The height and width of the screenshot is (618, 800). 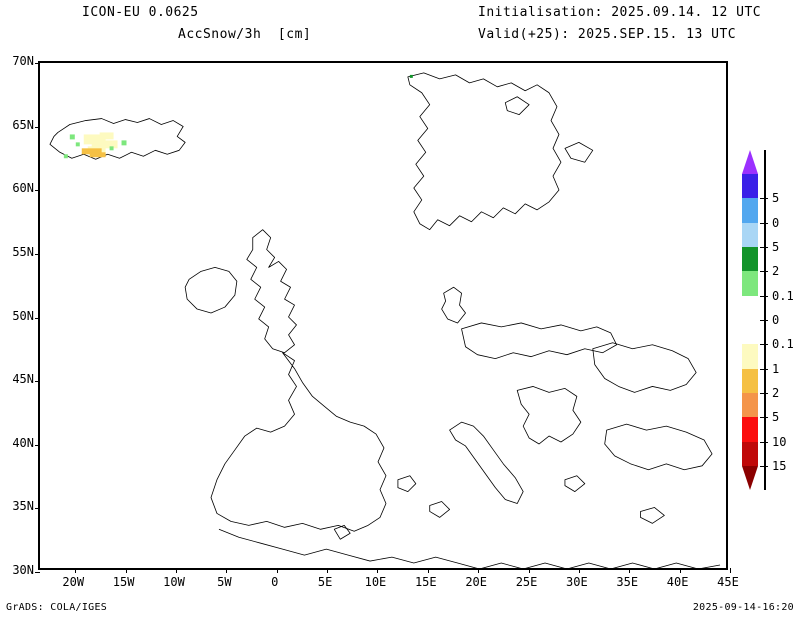 I want to click on lon-tick-label: 30E, so click(x=577, y=582).